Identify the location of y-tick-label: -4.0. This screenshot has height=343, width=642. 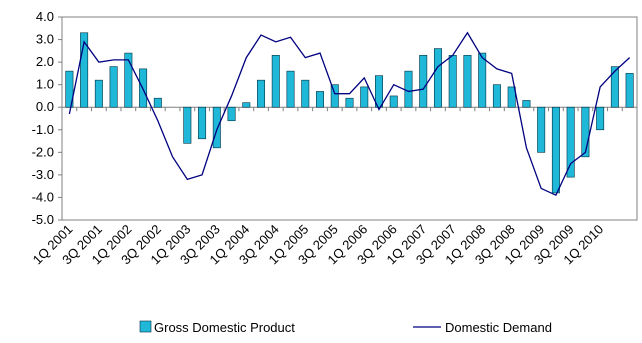
(43, 196).